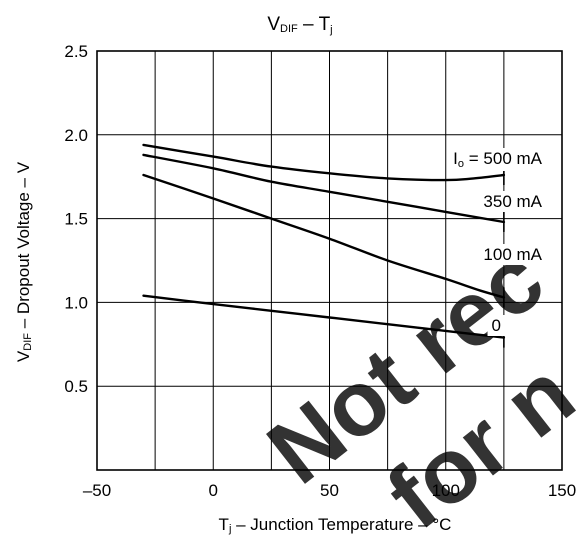  Describe the element at coordinates (97, 490) in the screenshot. I see `x-tick-label: –50` at that location.